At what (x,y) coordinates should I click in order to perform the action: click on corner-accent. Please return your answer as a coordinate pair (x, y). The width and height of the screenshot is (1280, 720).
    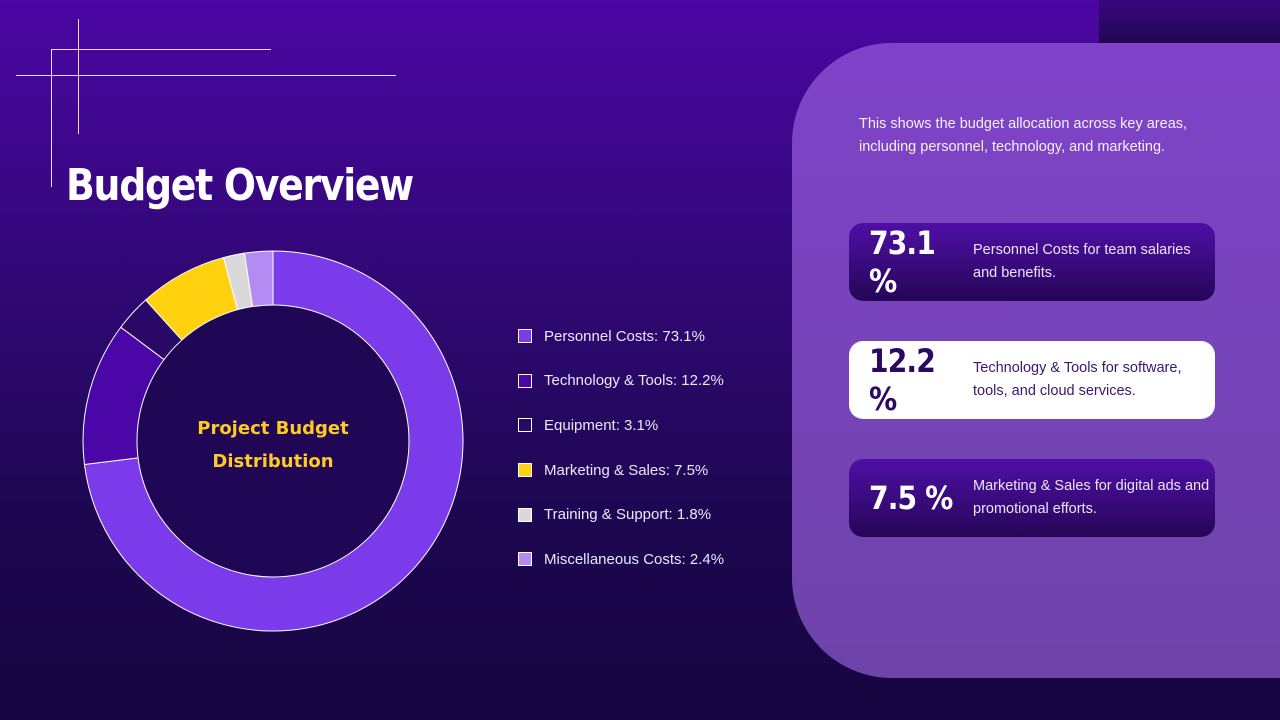
    Looking at the image, I should click on (1189, 21).